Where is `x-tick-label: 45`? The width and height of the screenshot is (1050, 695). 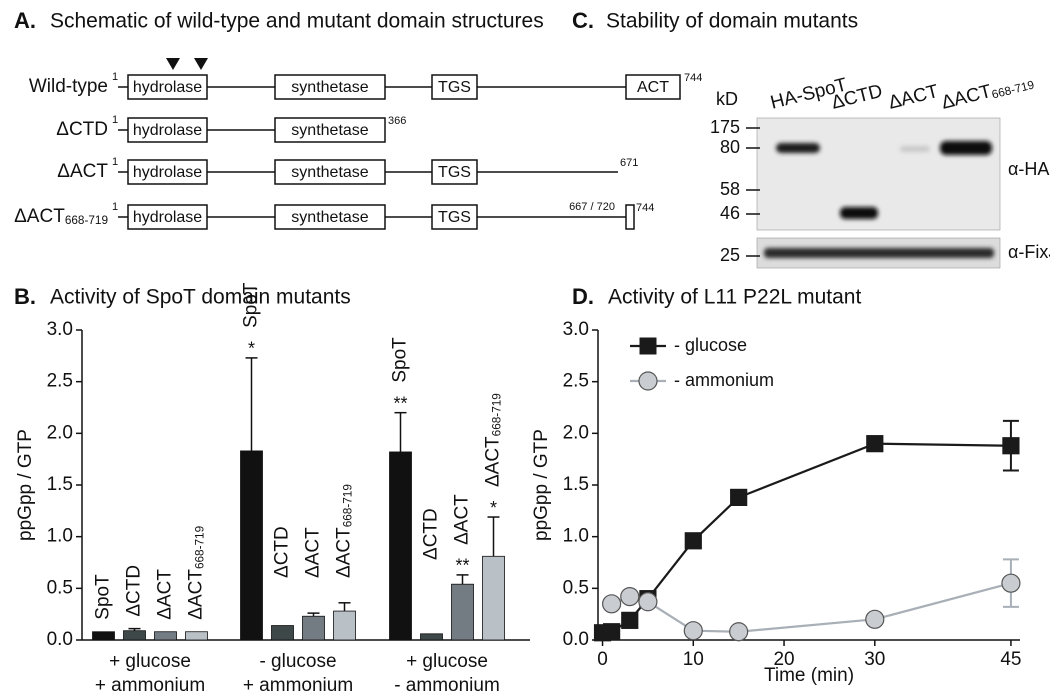
x-tick-label: 45 is located at coordinates (1010, 659).